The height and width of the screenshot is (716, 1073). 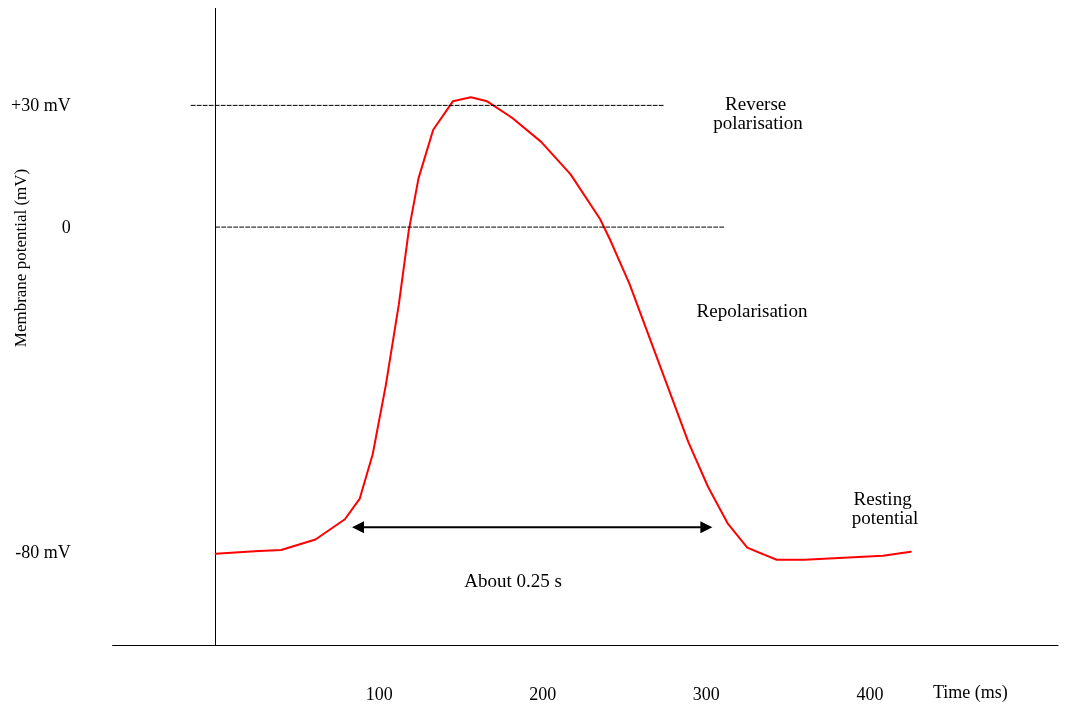 What do you see at coordinates (43, 551) in the screenshot?
I see `y-tick-label: -80 mV` at bounding box center [43, 551].